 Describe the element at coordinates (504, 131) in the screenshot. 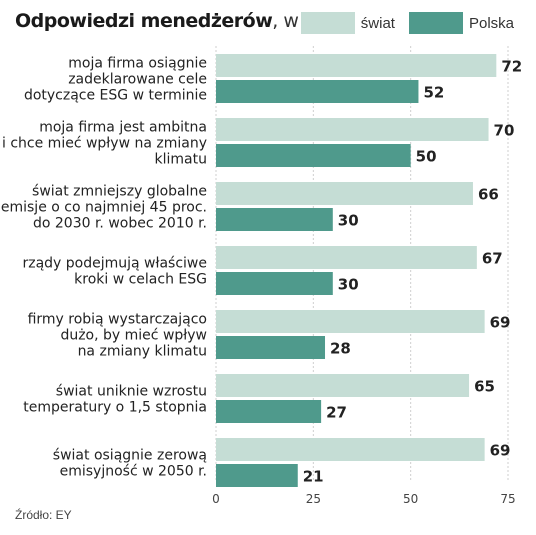

I see `data-label-swiat: 70` at that location.